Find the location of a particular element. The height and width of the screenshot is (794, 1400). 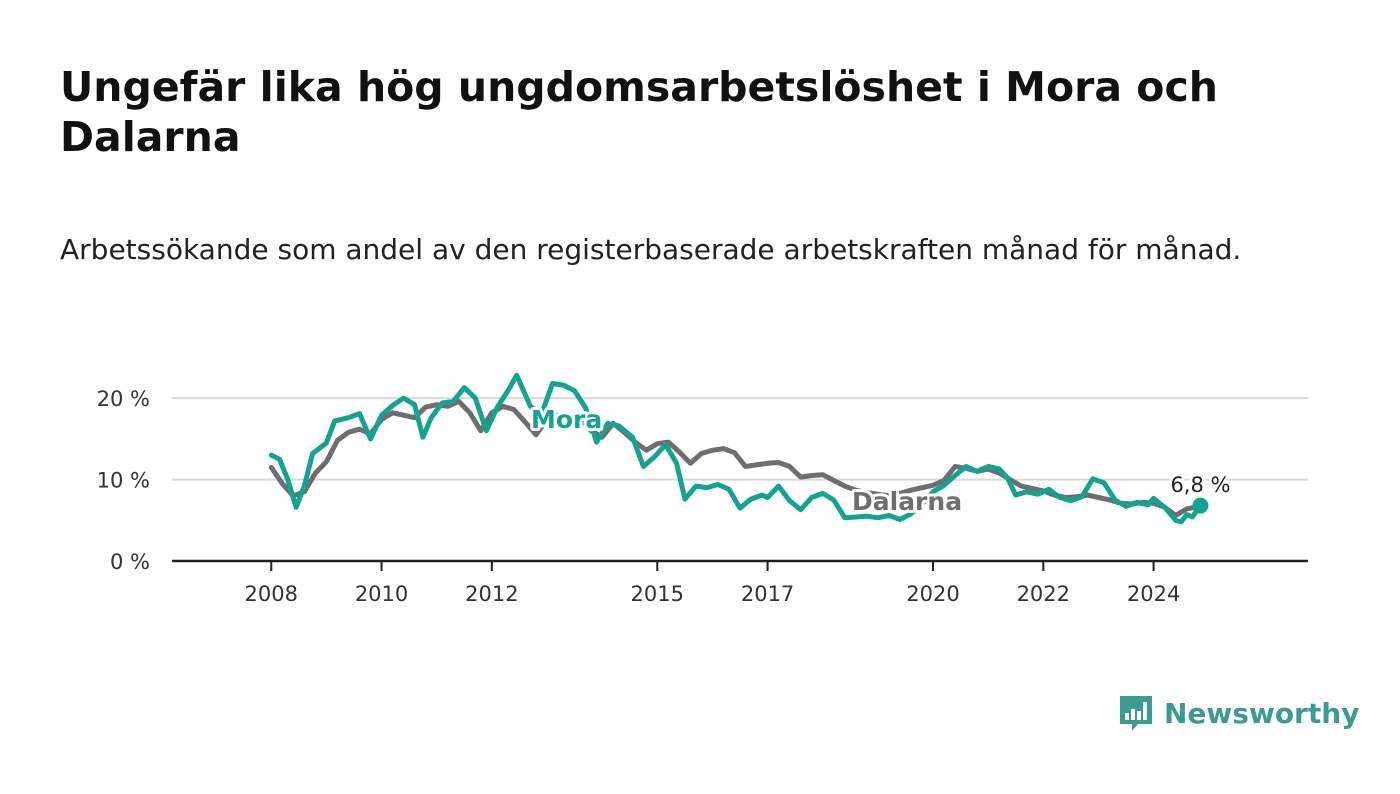

x-tick-label: 2024 is located at coordinates (1153, 594).